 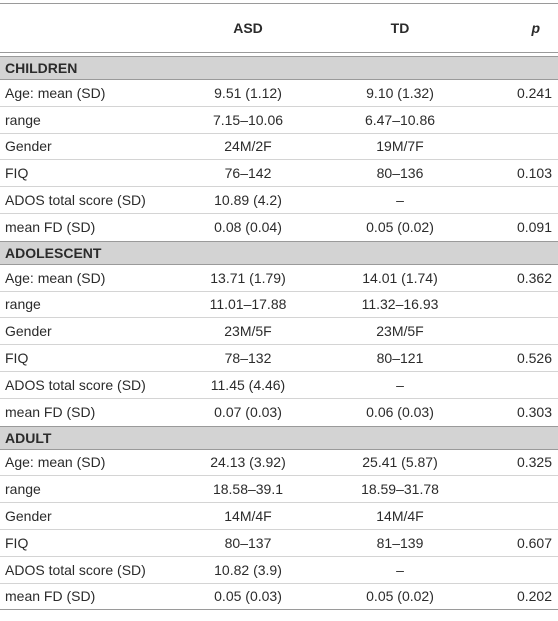 What do you see at coordinates (248, 358) in the screenshot?
I see `asd-cell: 78–132` at bounding box center [248, 358].